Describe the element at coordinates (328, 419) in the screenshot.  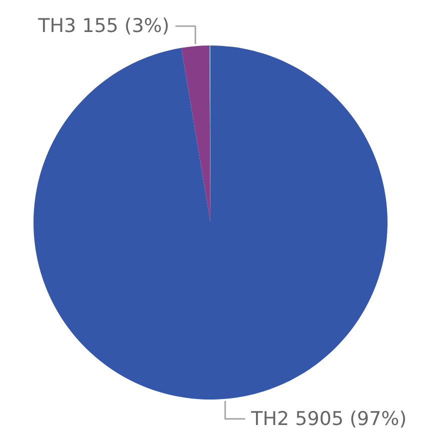
I see `slice-label: TH2 5905 (97%)` at that location.